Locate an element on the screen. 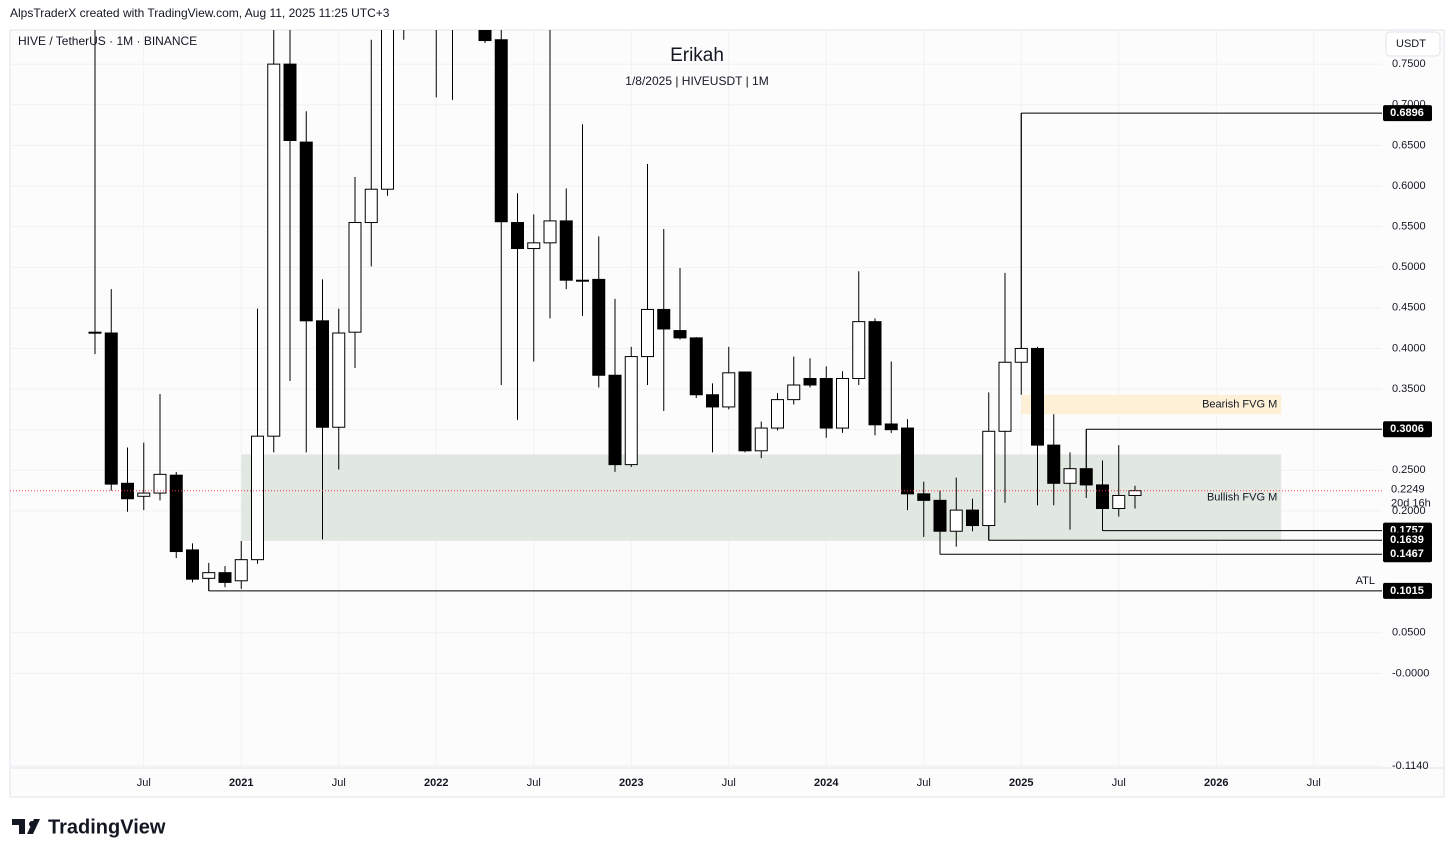 The image size is (1454, 857). y-tick-label: -0.0000 is located at coordinates (1410, 673).